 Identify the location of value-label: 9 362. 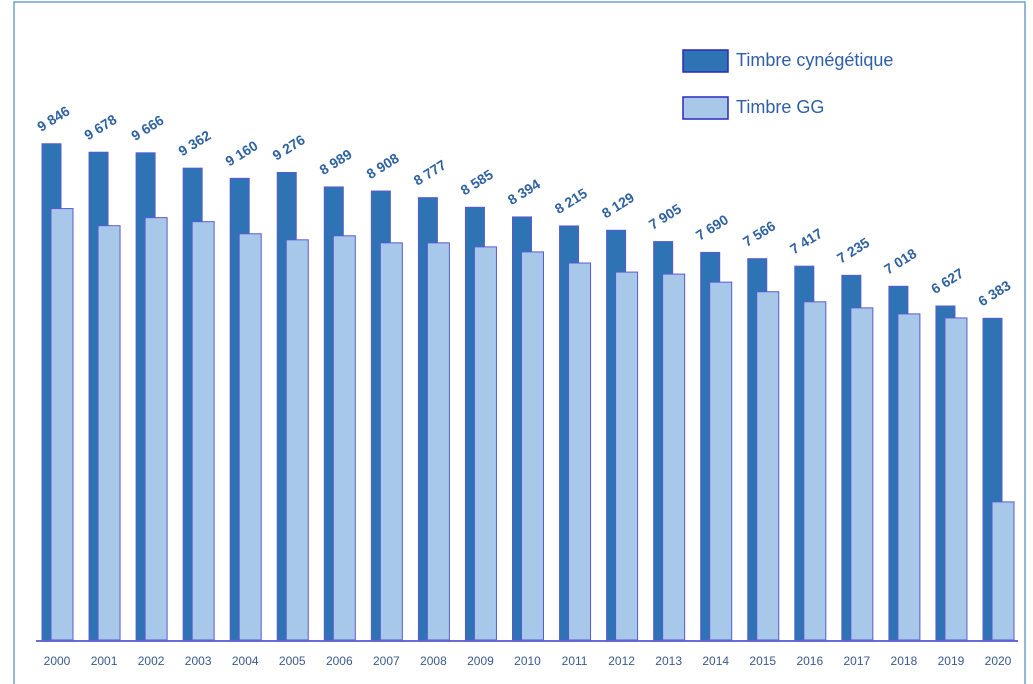
(194, 143).